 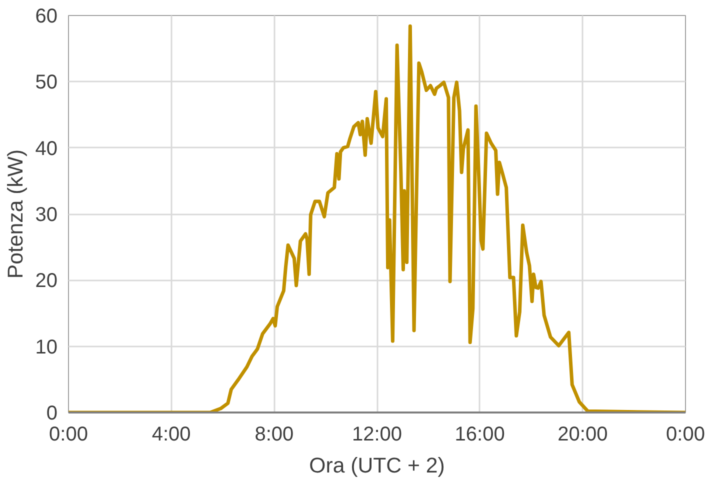 What do you see at coordinates (46, 83) in the screenshot?
I see `y-tick-label: 50` at bounding box center [46, 83].